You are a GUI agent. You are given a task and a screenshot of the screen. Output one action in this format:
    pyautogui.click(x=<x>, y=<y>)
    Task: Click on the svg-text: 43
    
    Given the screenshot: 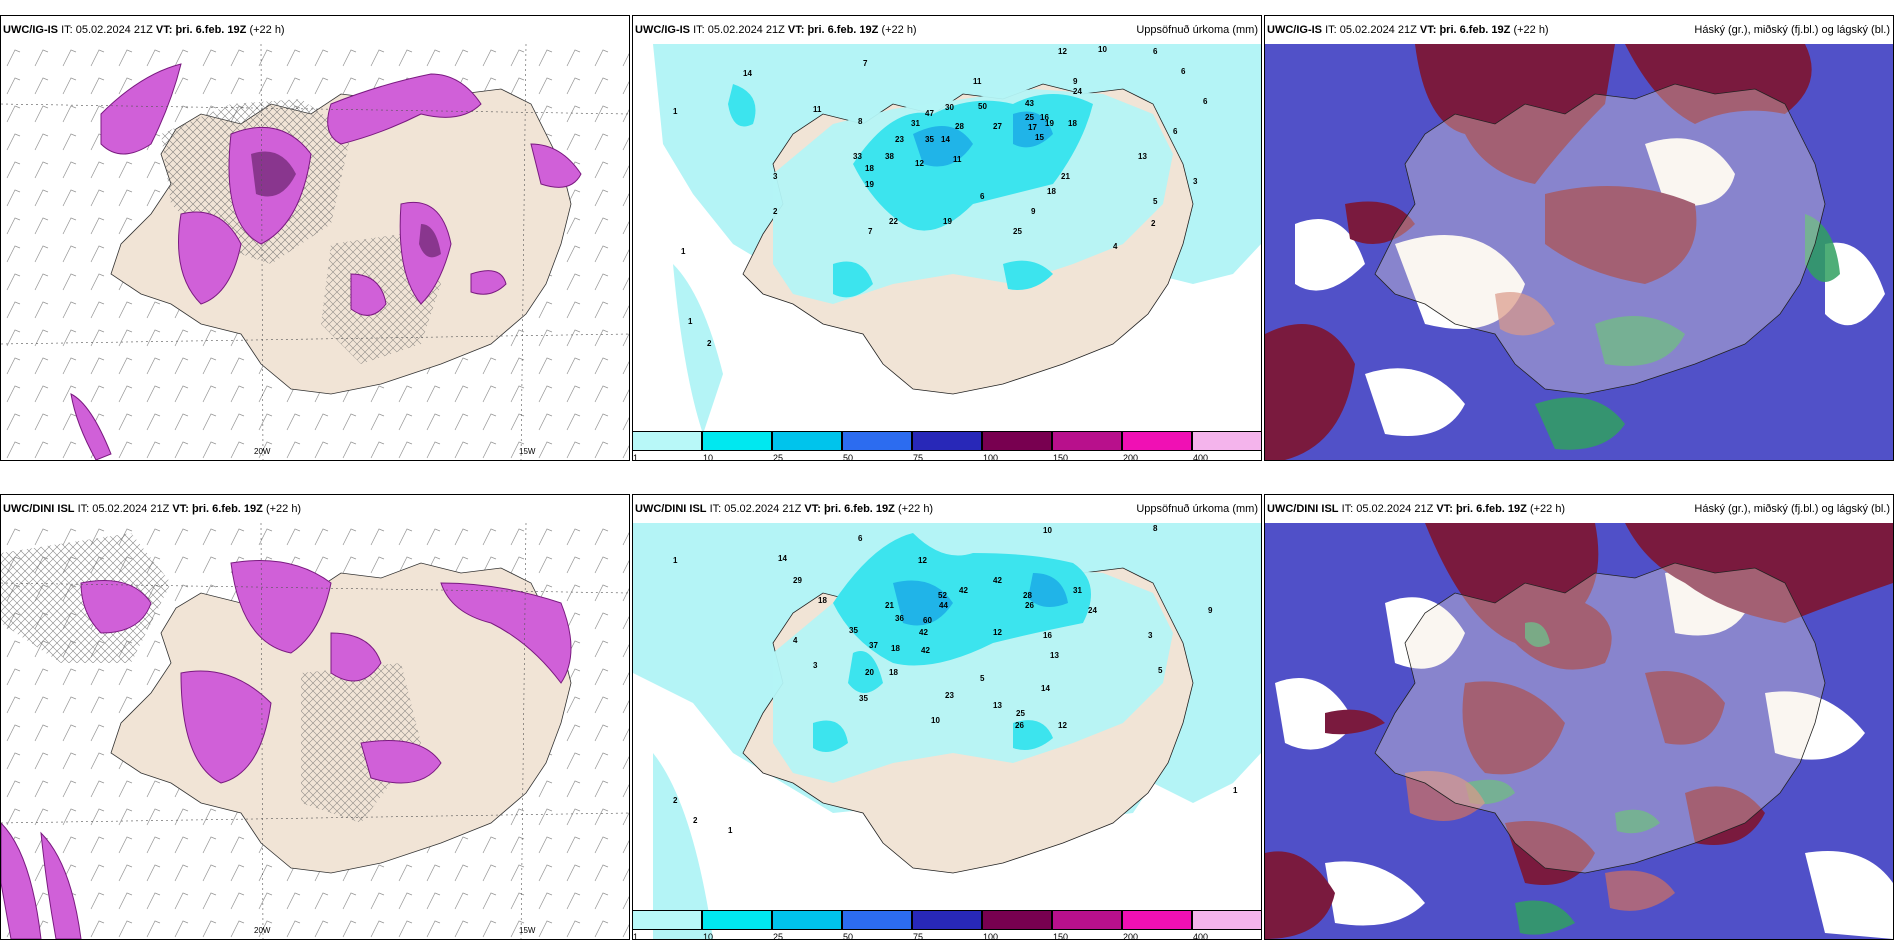 What is the action you would take?
    pyautogui.click(x=1029, y=103)
    